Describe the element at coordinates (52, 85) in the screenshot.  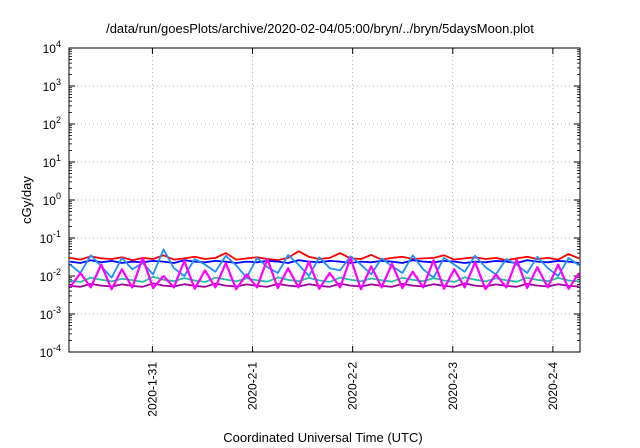
I see `y-tick-label: 10³` at that location.